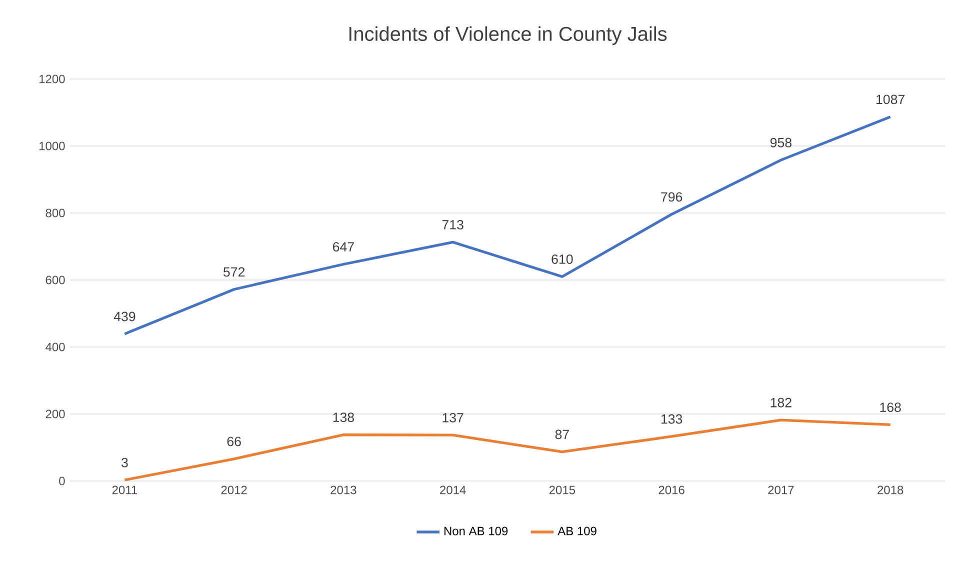 The height and width of the screenshot is (568, 966). I want to click on x-tick-label: 2018, so click(891, 490).